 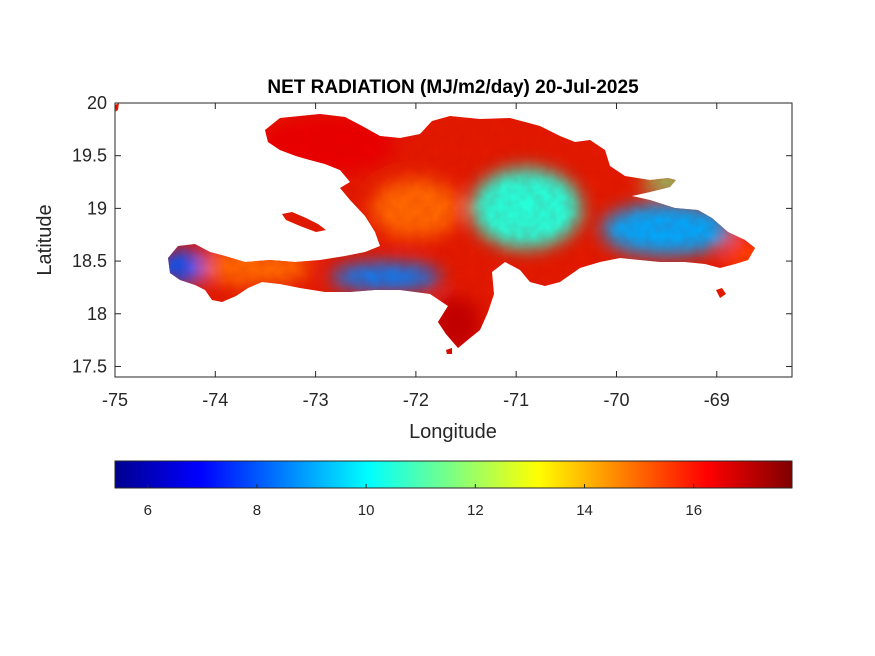 What do you see at coordinates (97, 314) in the screenshot?
I see `y-tick-label: 18` at bounding box center [97, 314].